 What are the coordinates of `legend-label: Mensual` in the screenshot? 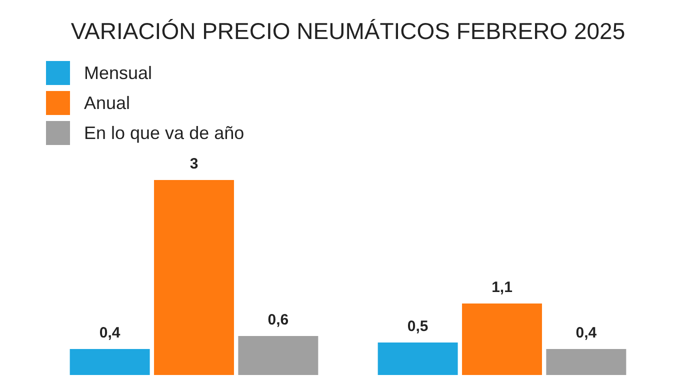 It's located at (118, 73).